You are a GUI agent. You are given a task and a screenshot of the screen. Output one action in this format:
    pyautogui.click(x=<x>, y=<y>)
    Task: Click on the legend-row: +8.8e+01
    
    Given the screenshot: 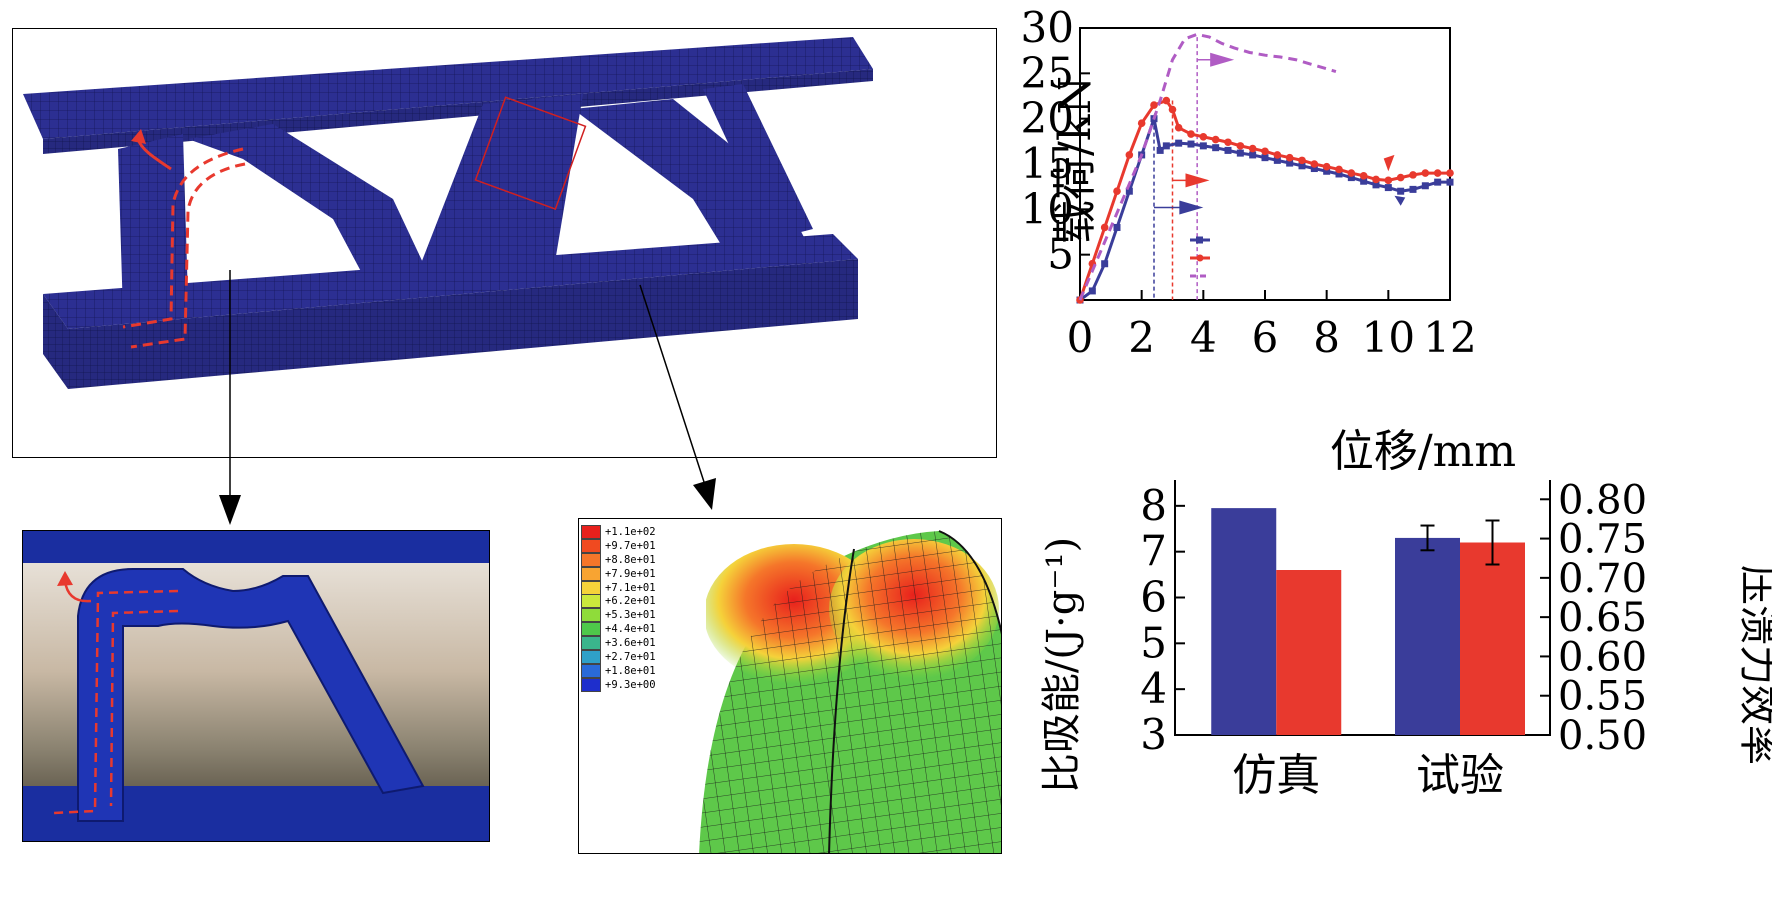 What is the action you would take?
    pyautogui.click(x=643, y=559)
    